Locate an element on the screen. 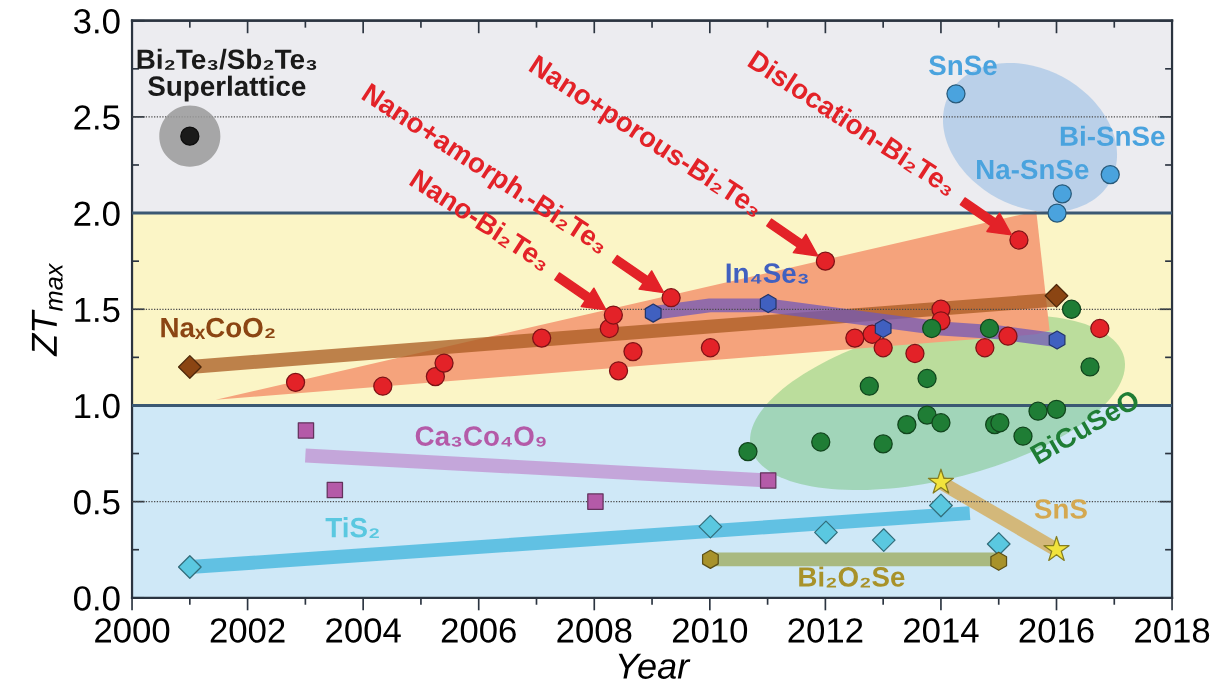  y-tick-label: 0.5 is located at coordinates (97, 502).